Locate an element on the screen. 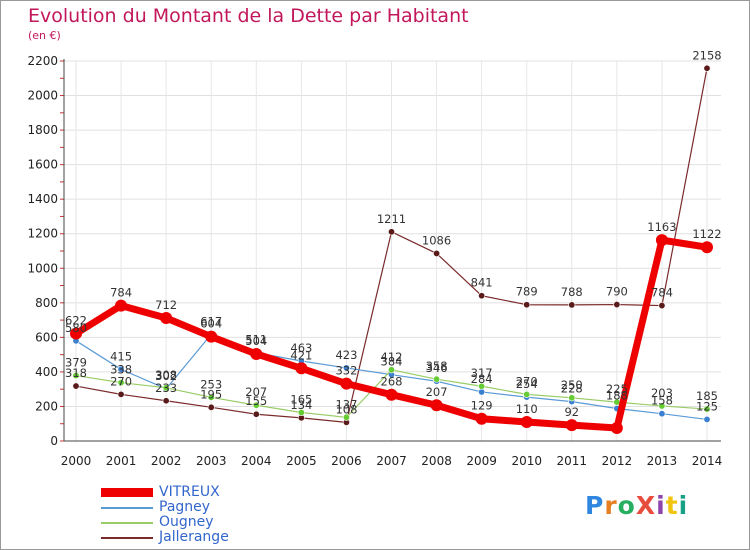 This screenshot has width=750, height=550. data-label: 511 is located at coordinates (256, 340).